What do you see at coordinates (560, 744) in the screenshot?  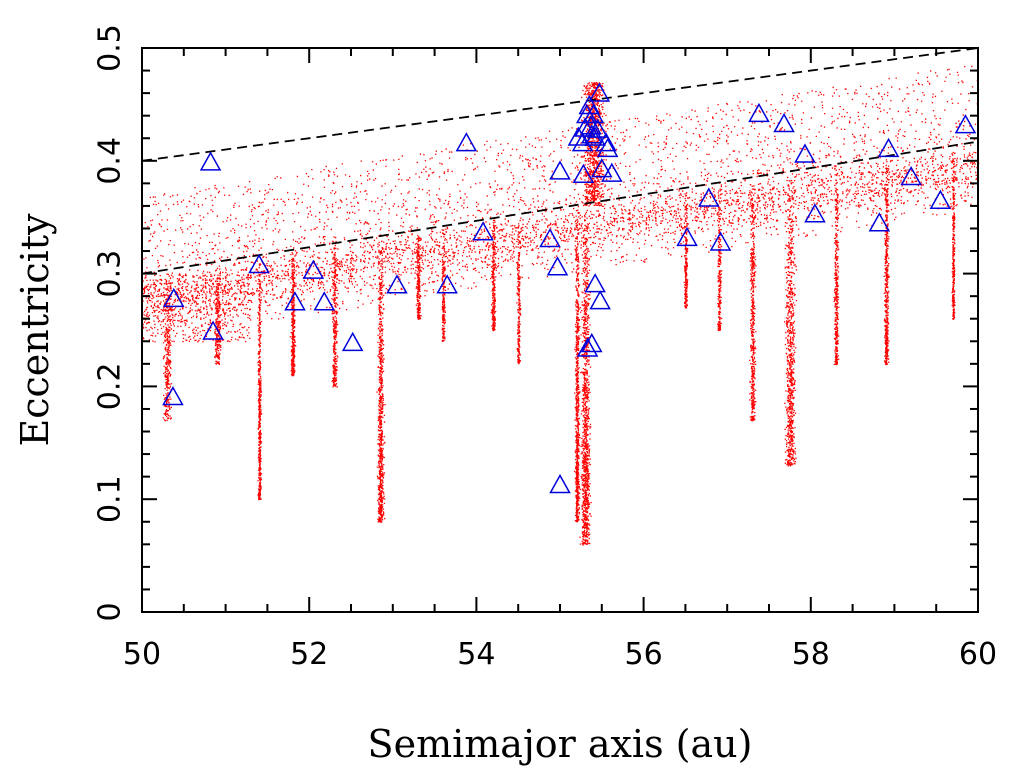 I see `x-axis-title: Semimajor axis (au)` at bounding box center [560, 744].